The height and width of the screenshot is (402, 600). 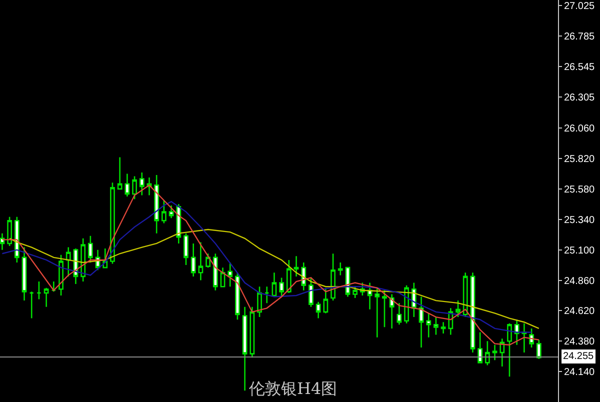 I want to click on y-tick-label: 25.580, so click(x=580, y=190).